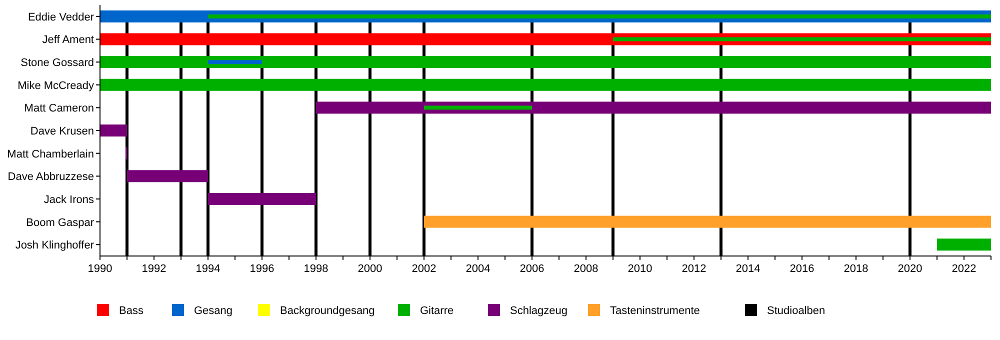 The width and height of the screenshot is (1000, 340). What do you see at coordinates (50, 154) in the screenshot?
I see `y-tick-label: Matt Chamberlain` at bounding box center [50, 154].